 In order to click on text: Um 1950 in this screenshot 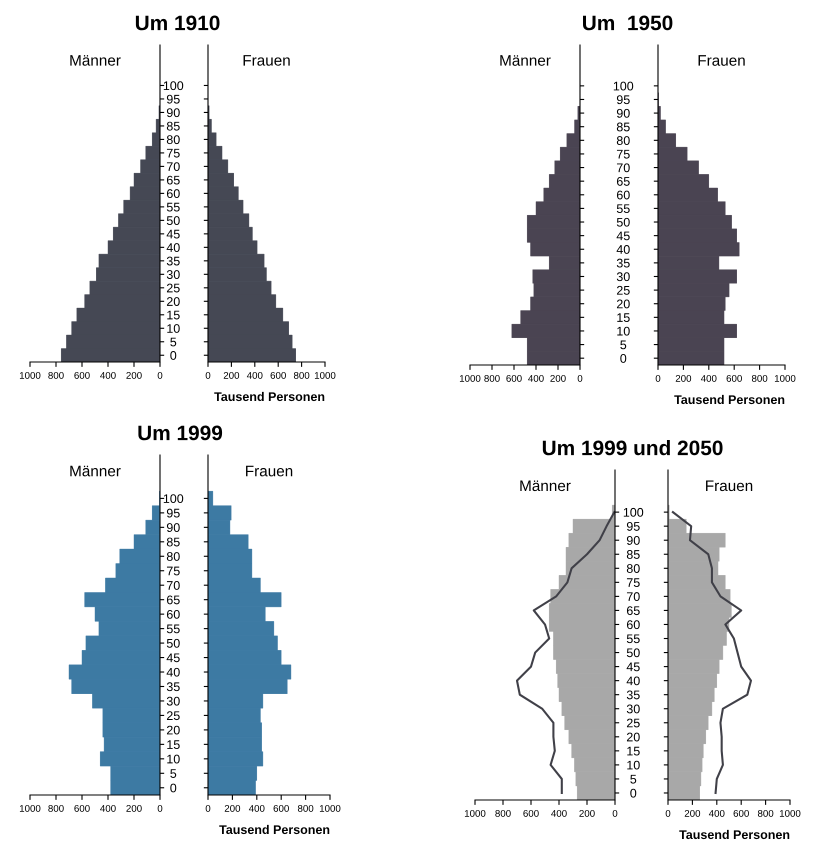, I will do `click(627, 23)`.